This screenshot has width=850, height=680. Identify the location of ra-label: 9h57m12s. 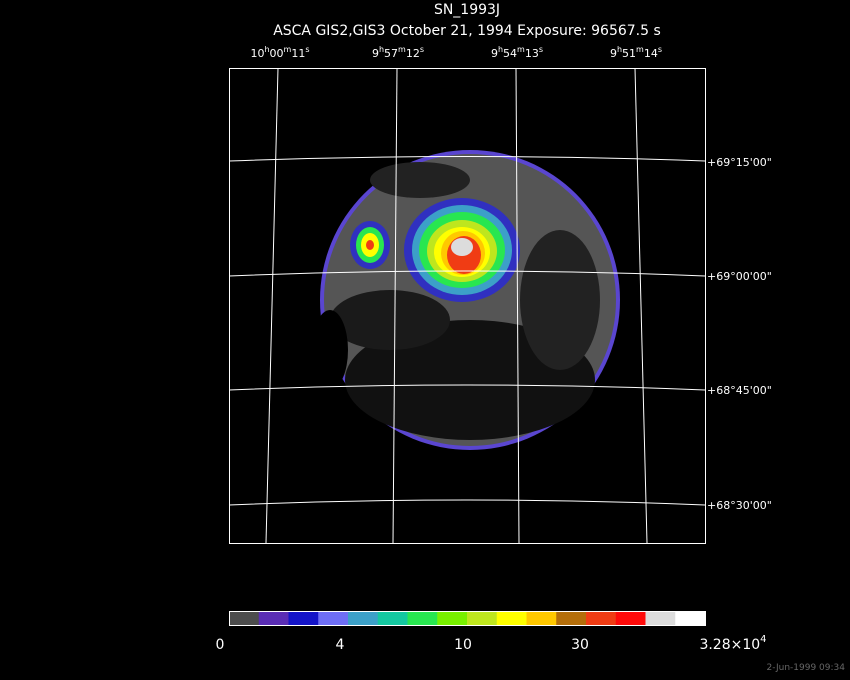
(398, 52).